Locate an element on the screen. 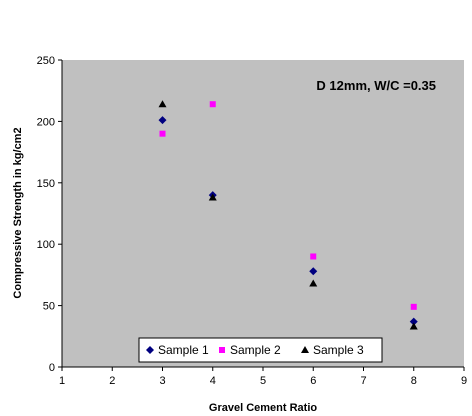 This screenshot has height=416, width=472. legend-items: Sample 1 Sample 2 Sample 3 is located at coordinates (255, 350).